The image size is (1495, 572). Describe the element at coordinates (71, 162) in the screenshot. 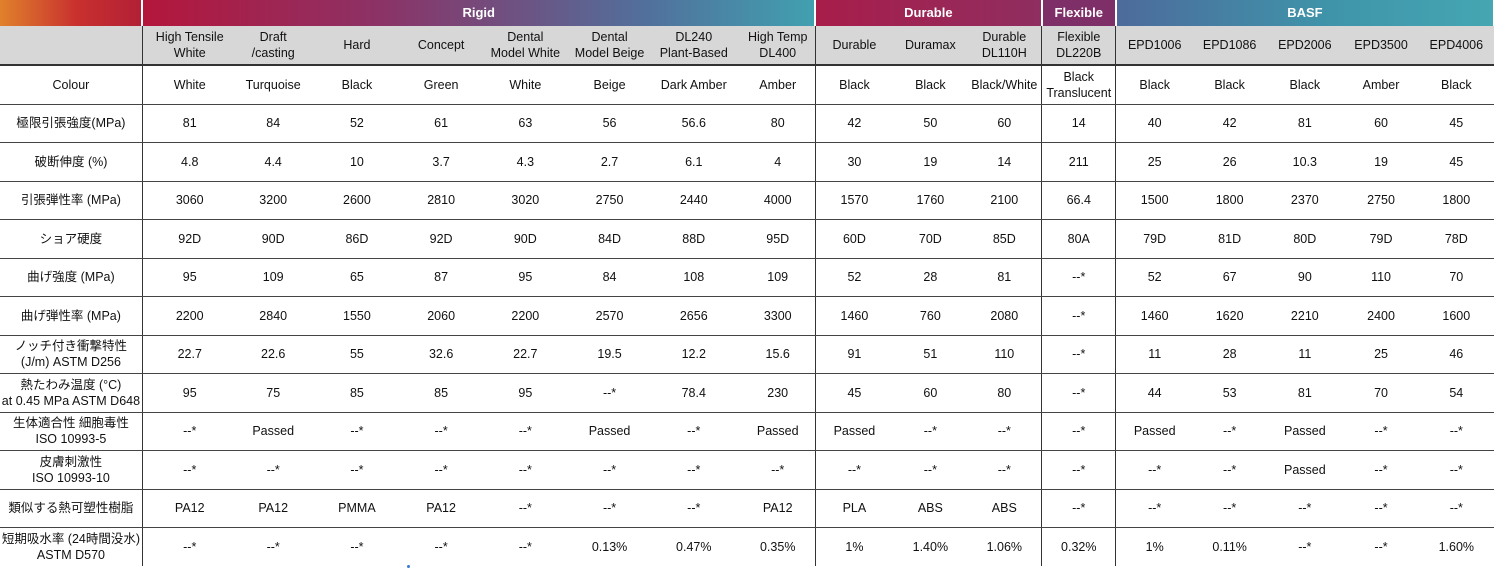

I see `property-label: 破断伸度 (%)` at that location.